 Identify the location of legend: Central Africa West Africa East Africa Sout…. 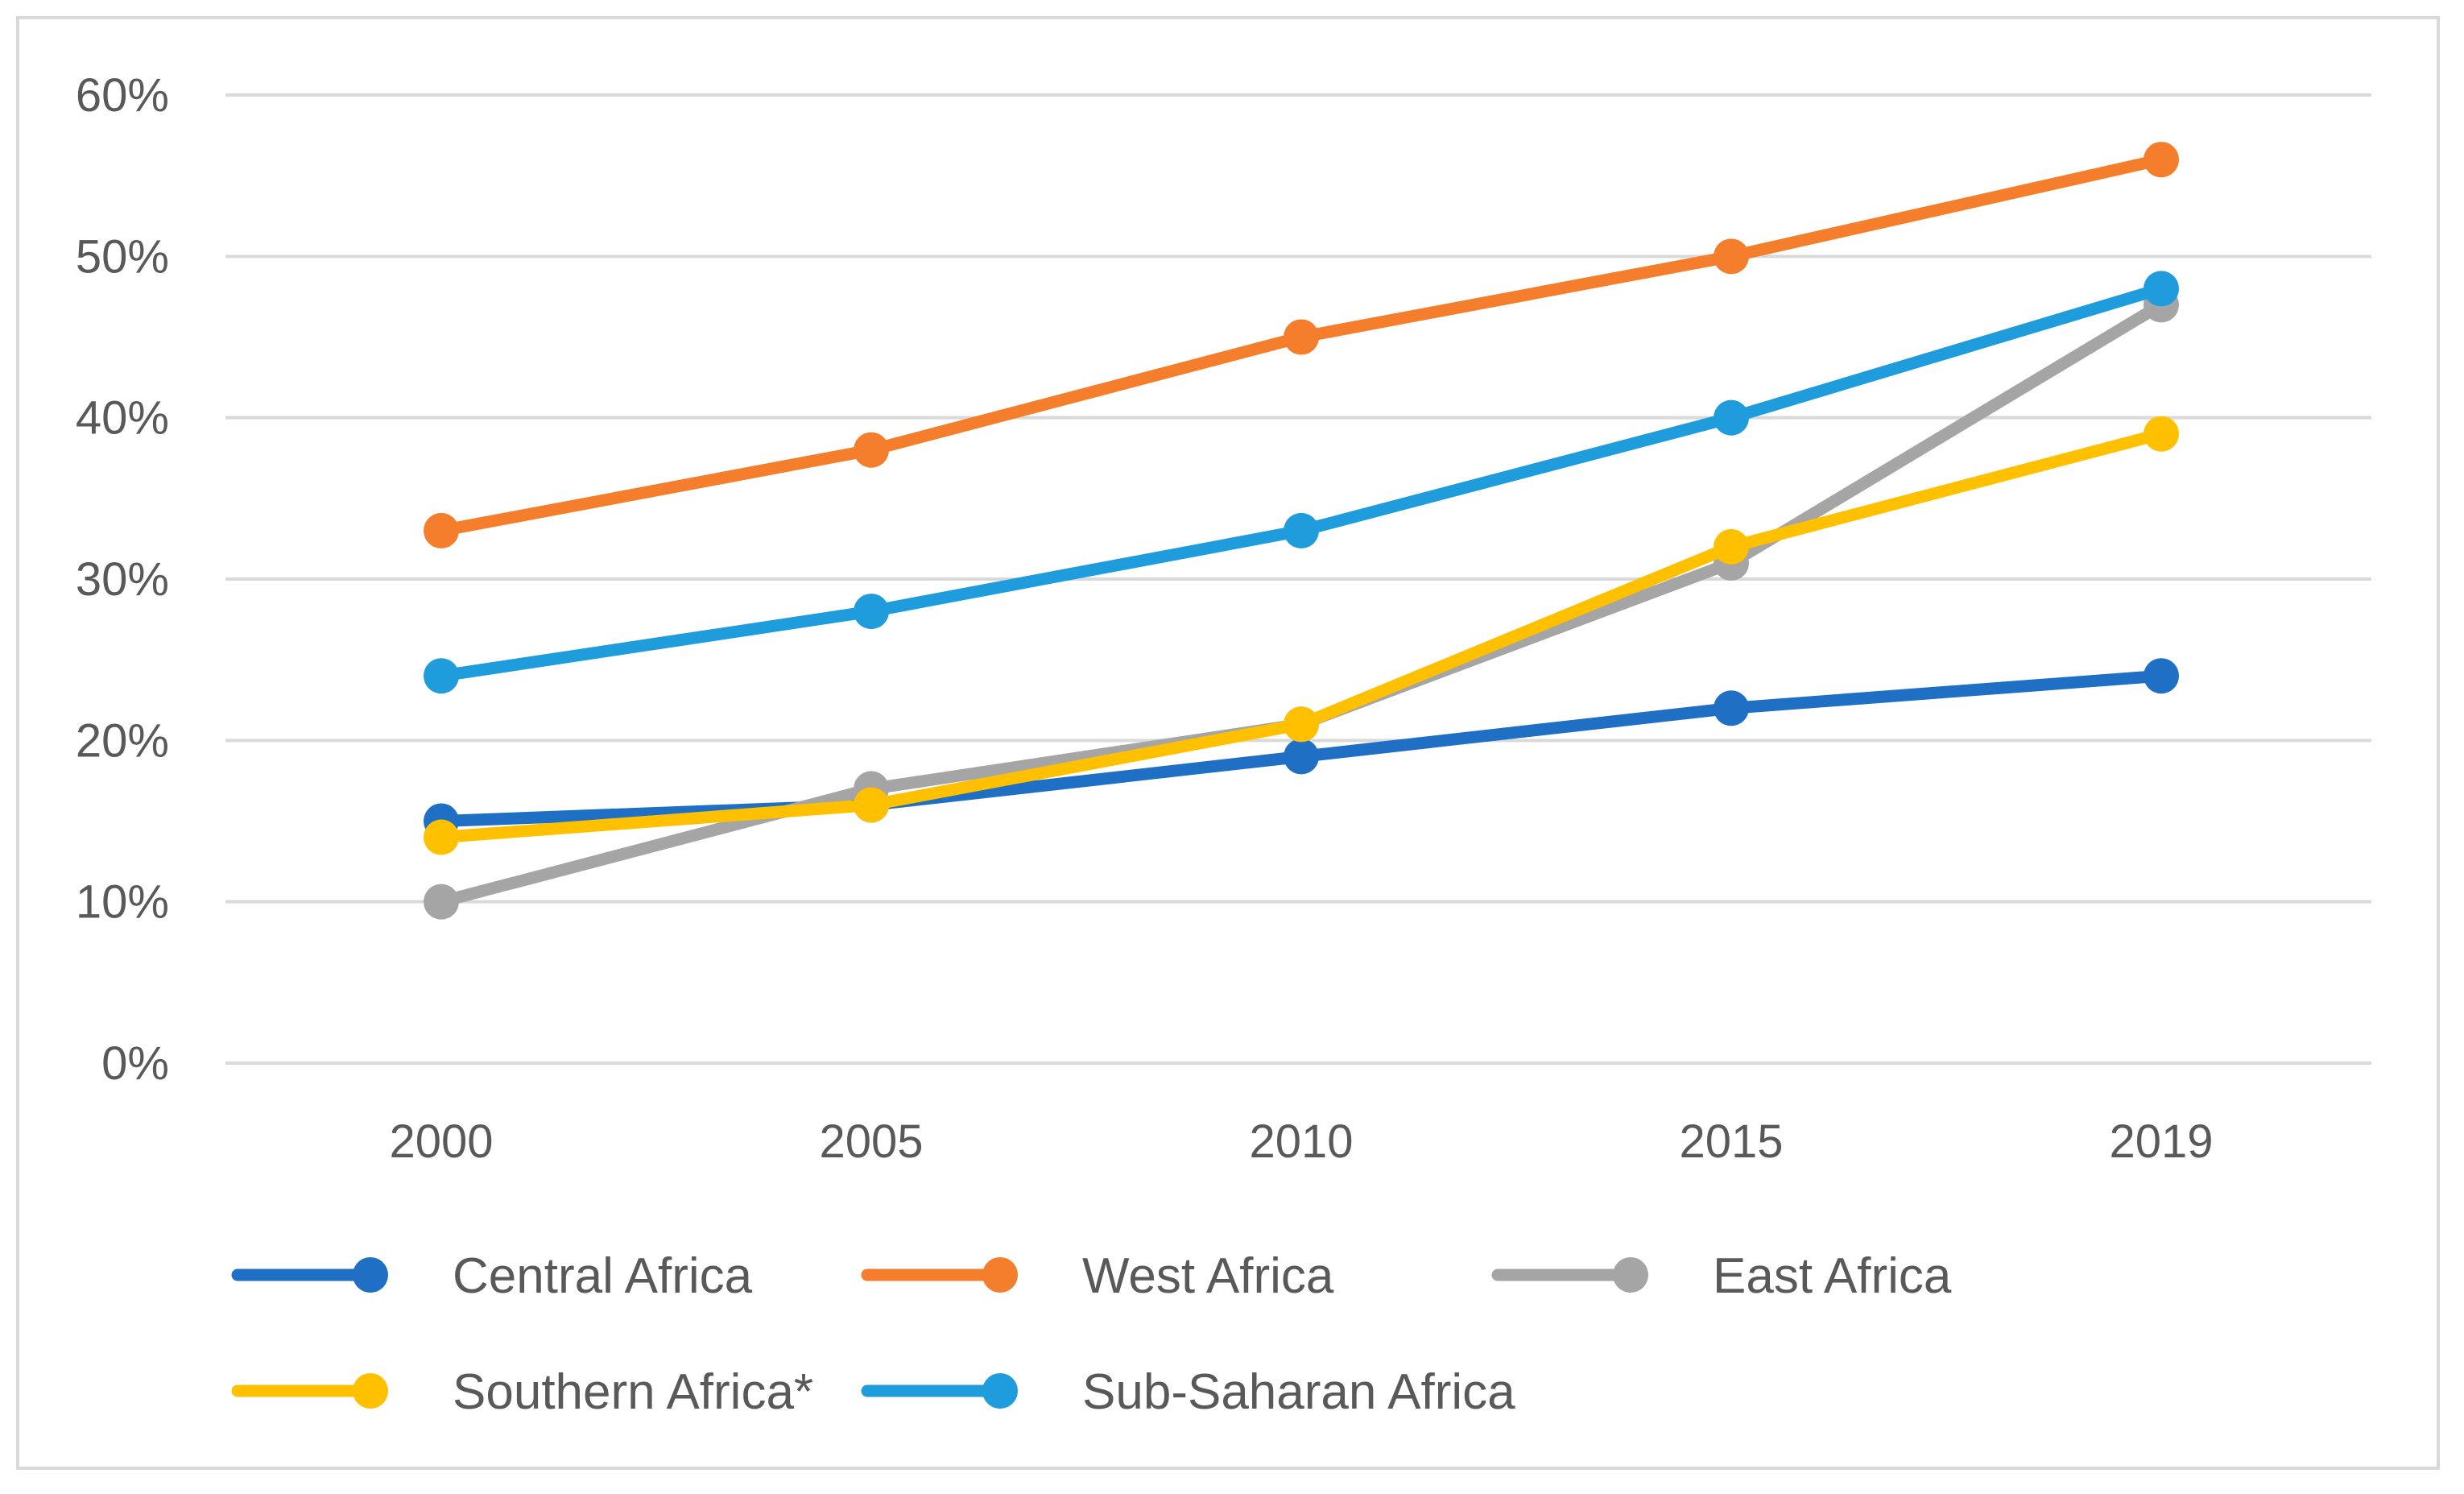
(1091, 1334).